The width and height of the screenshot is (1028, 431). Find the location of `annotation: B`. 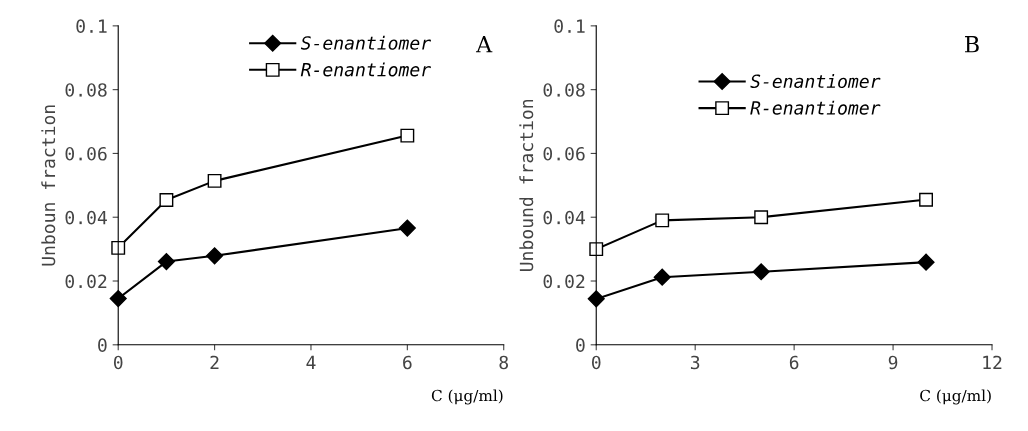

annotation: B is located at coordinates (972, 44).